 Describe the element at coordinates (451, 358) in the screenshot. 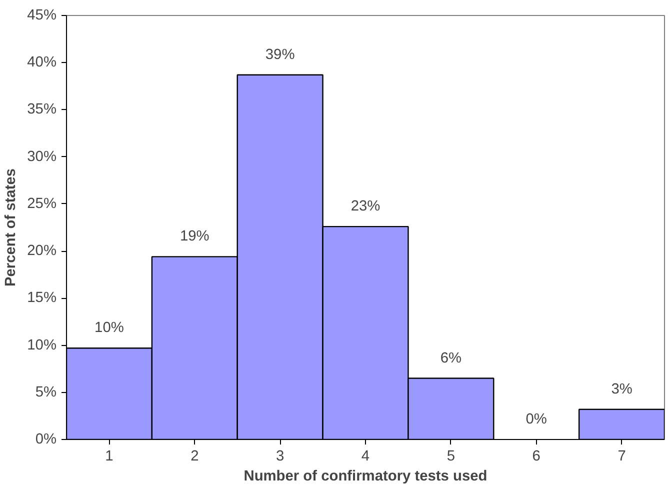

I see `data-label: 6%` at that location.